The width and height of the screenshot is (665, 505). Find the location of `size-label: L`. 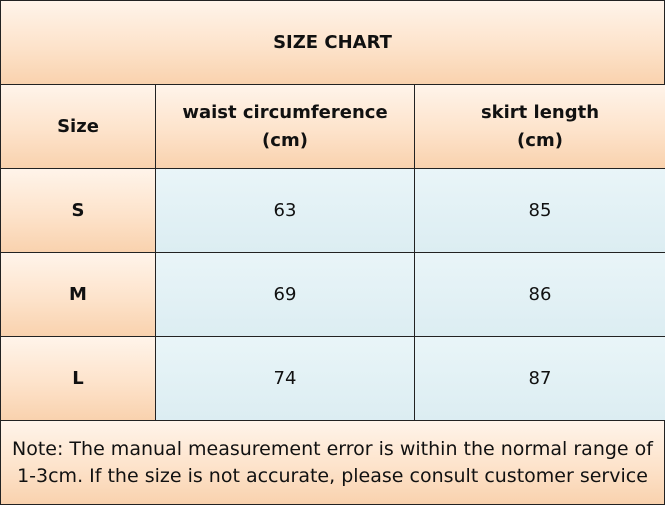

size-label: L is located at coordinates (78, 378).